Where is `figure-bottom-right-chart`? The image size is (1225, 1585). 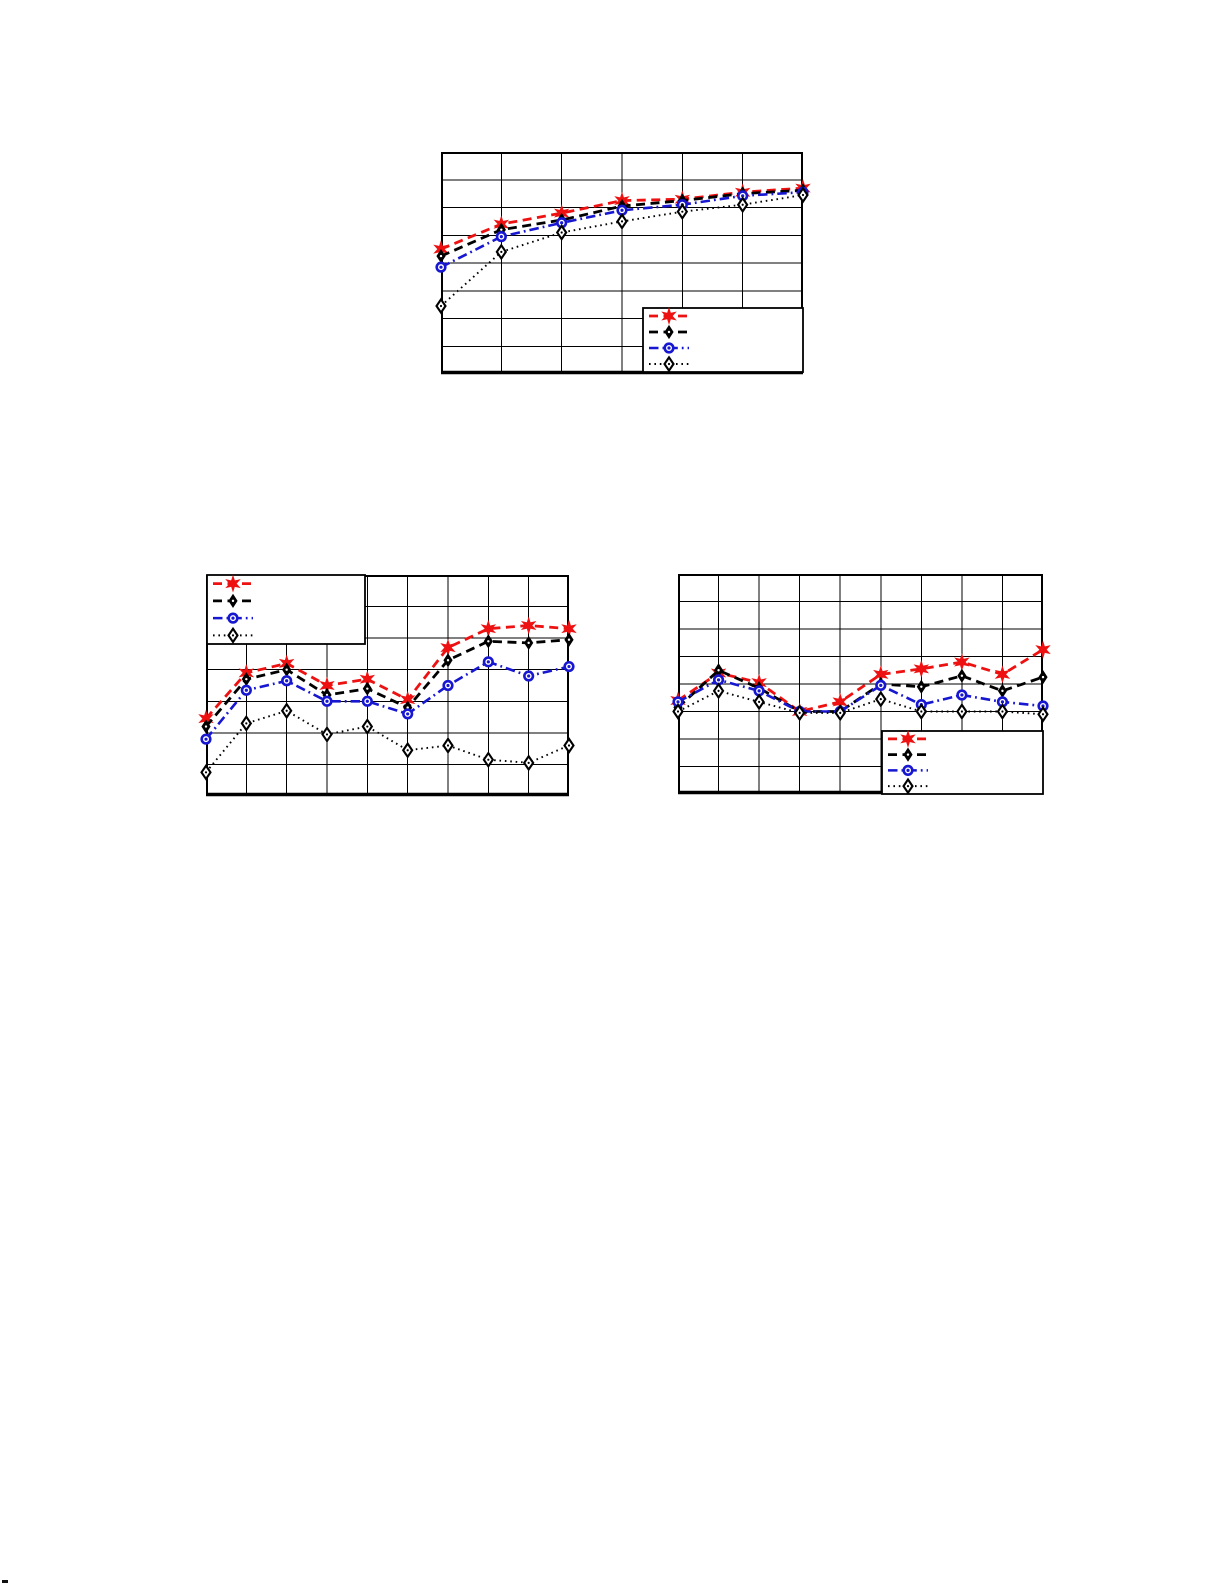 figure-bottom-right-chart is located at coordinates (860, 684).